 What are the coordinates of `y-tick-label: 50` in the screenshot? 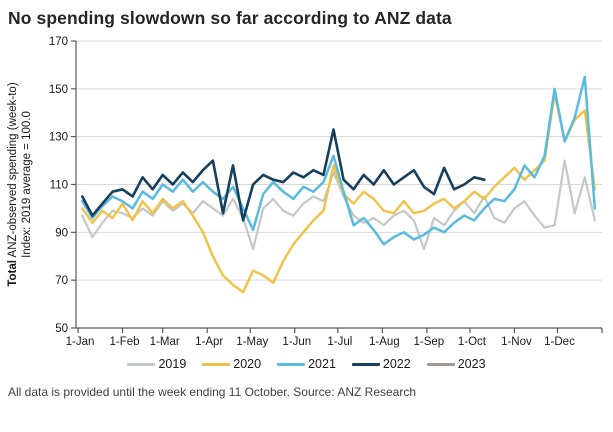 It's located at (61, 329).